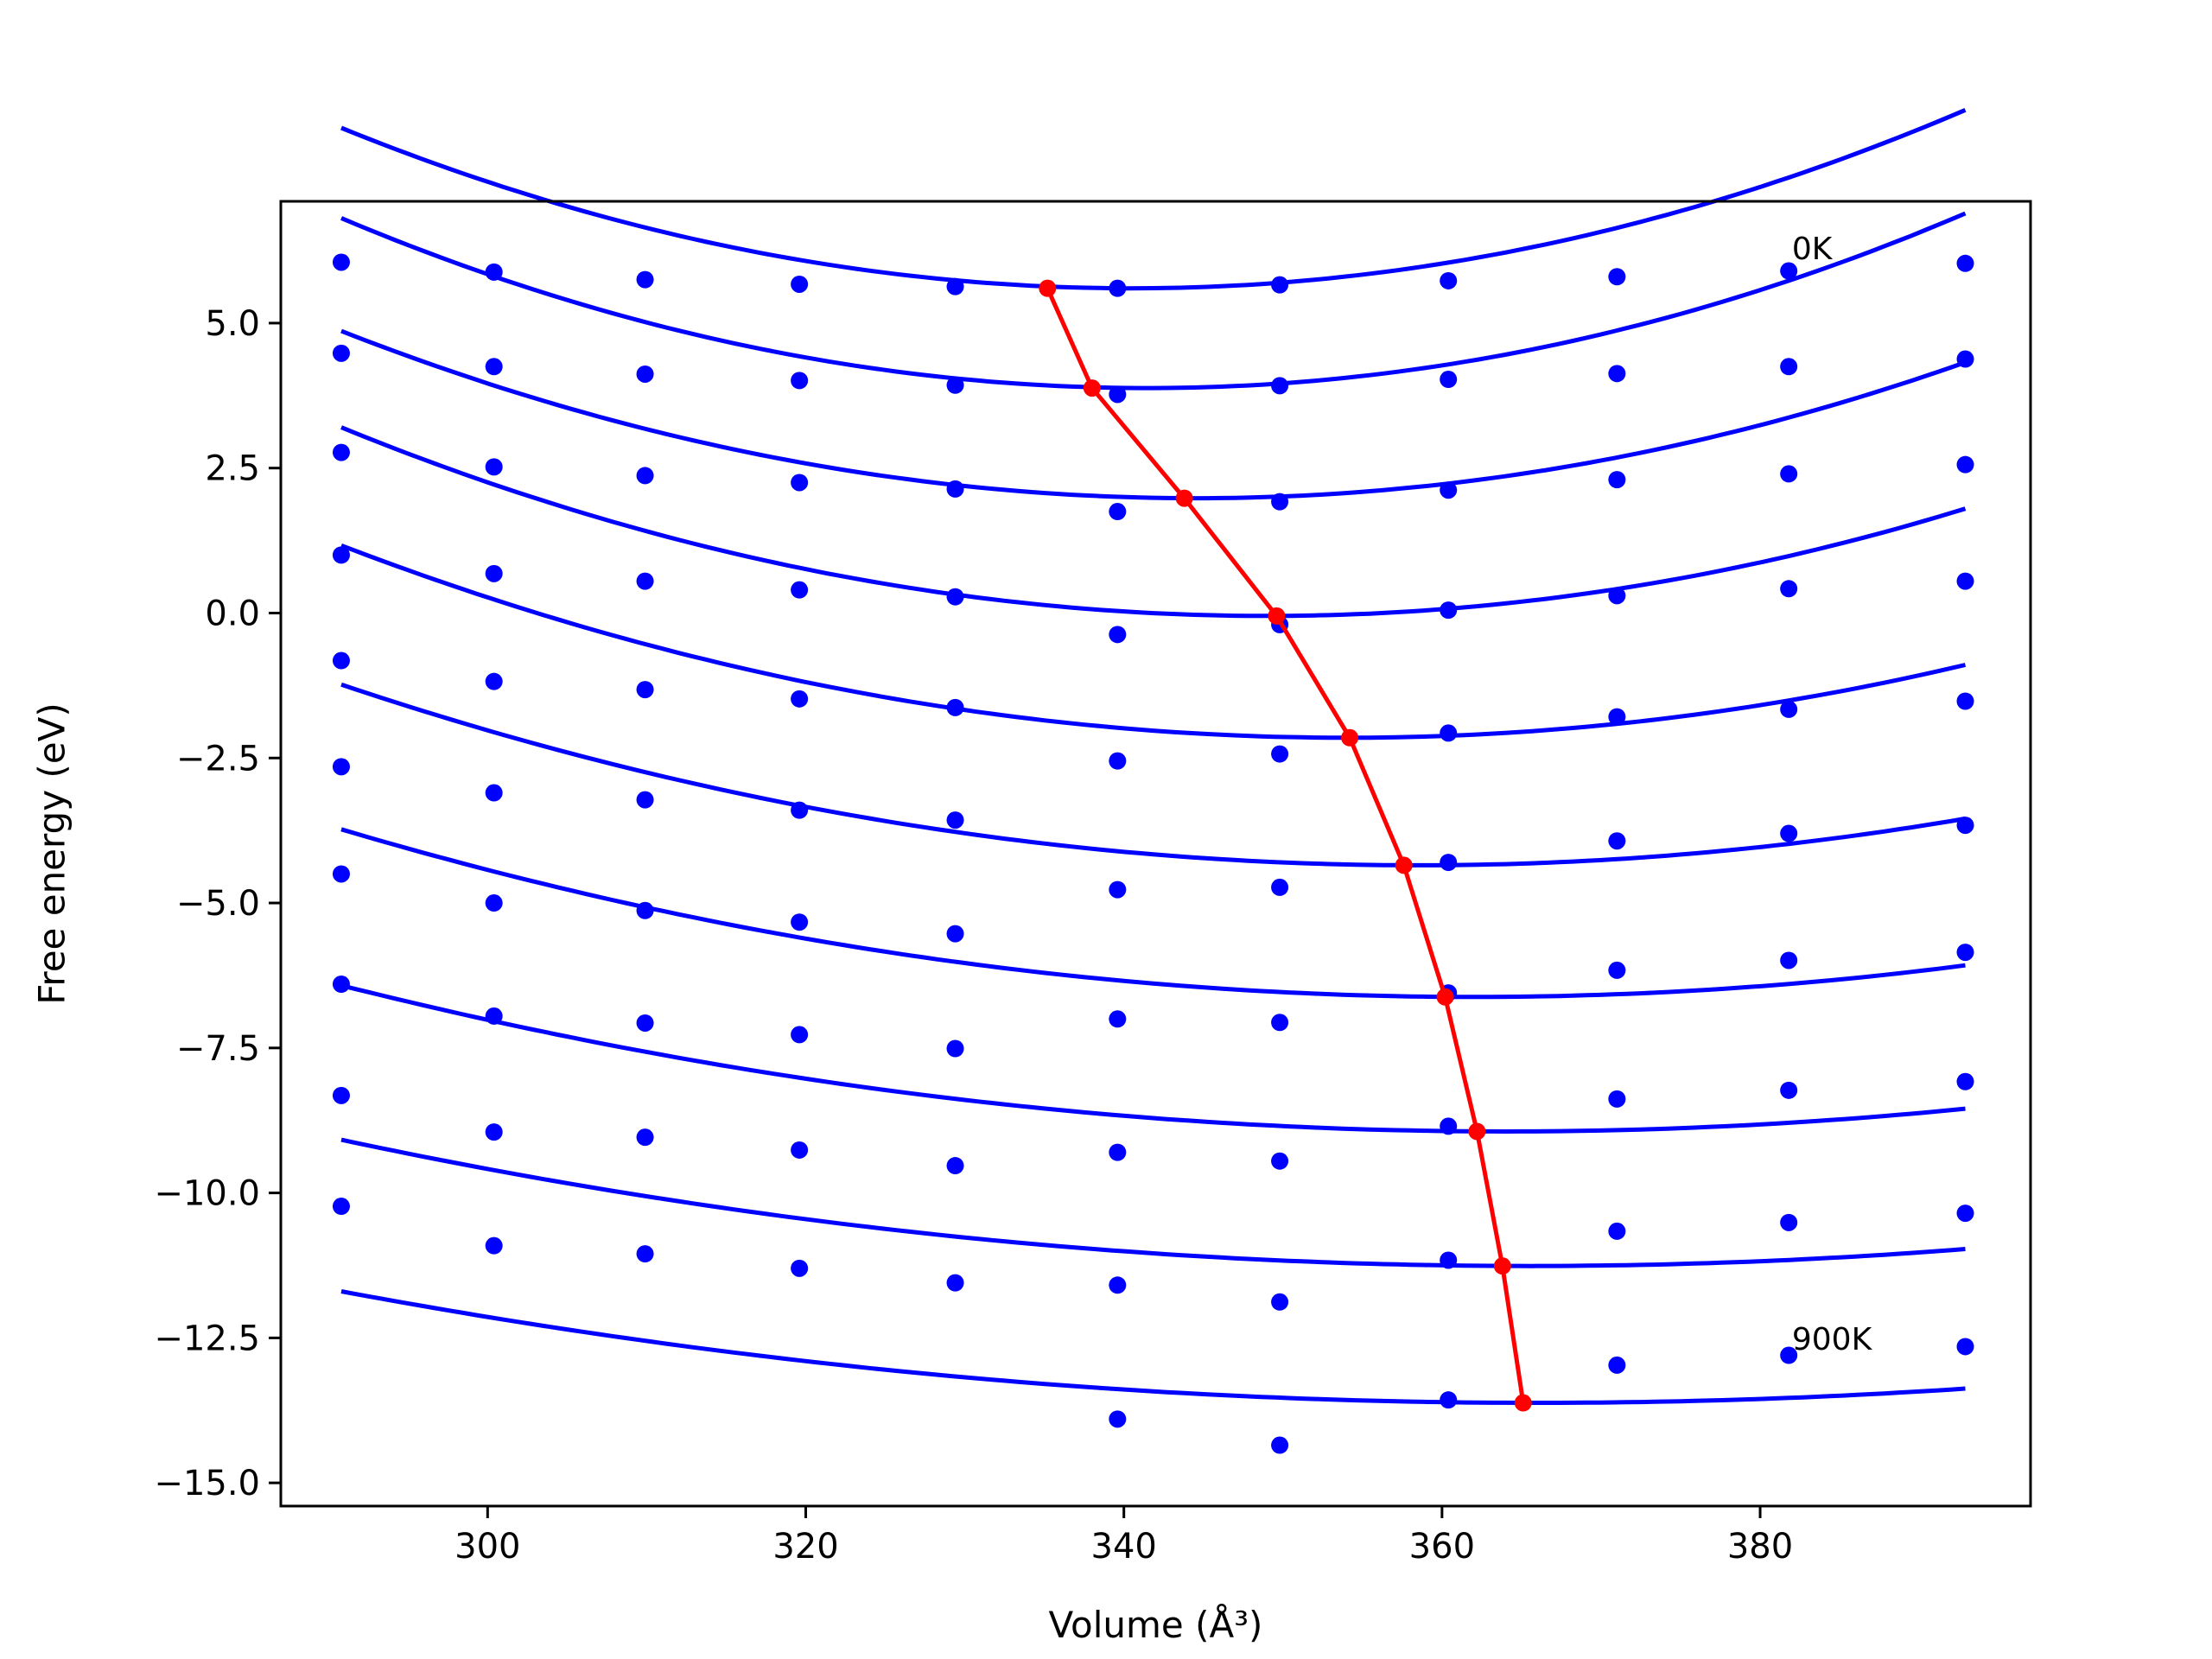  I want to click on x-tick-label: 360, so click(1442, 1547).